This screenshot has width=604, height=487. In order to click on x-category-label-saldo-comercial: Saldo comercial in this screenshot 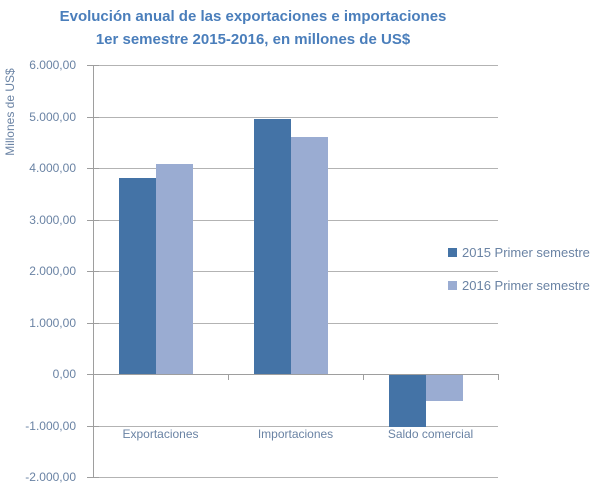, I will do `click(430, 434)`.